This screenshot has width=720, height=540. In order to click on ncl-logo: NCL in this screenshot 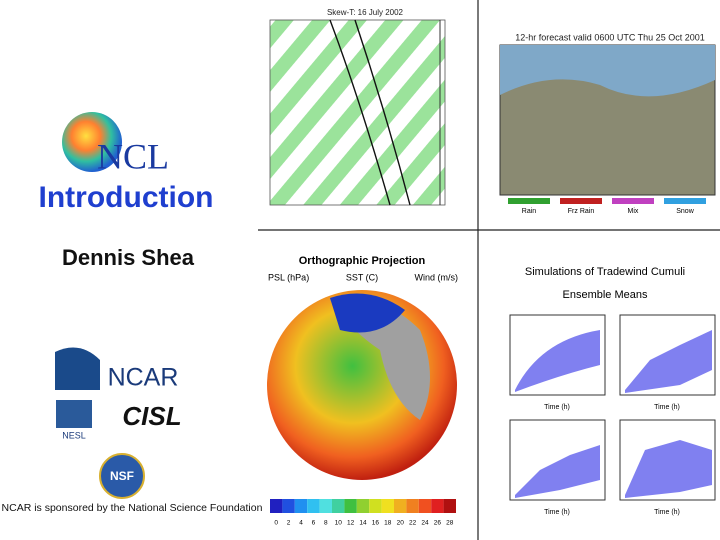, I will do `click(133, 156)`.